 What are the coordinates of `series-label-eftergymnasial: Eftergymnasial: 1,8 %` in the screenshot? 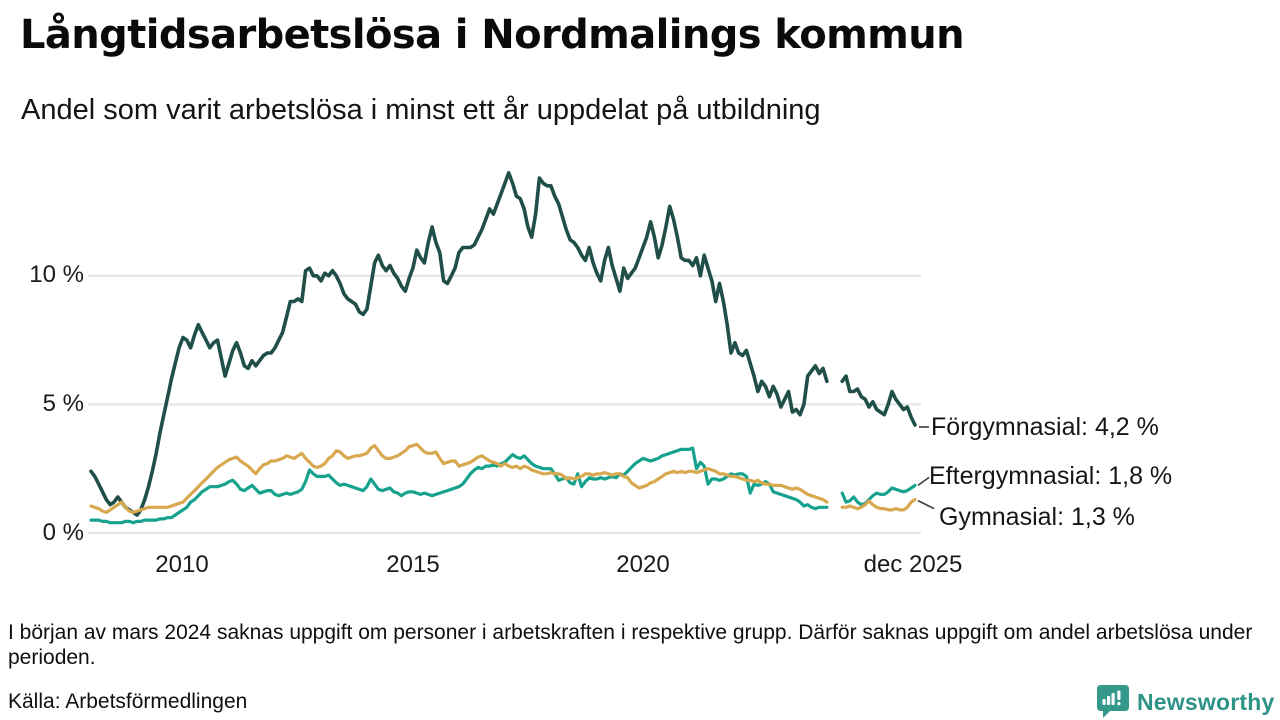 It's located at (1051, 476).